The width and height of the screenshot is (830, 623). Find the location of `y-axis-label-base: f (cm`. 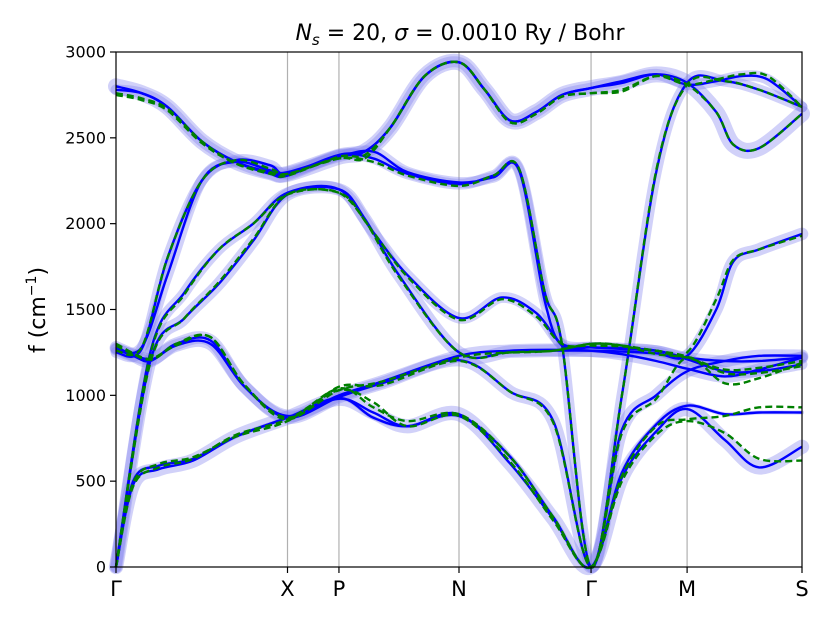

y-axis-label-base: f (cm is located at coordinates (38, 324).